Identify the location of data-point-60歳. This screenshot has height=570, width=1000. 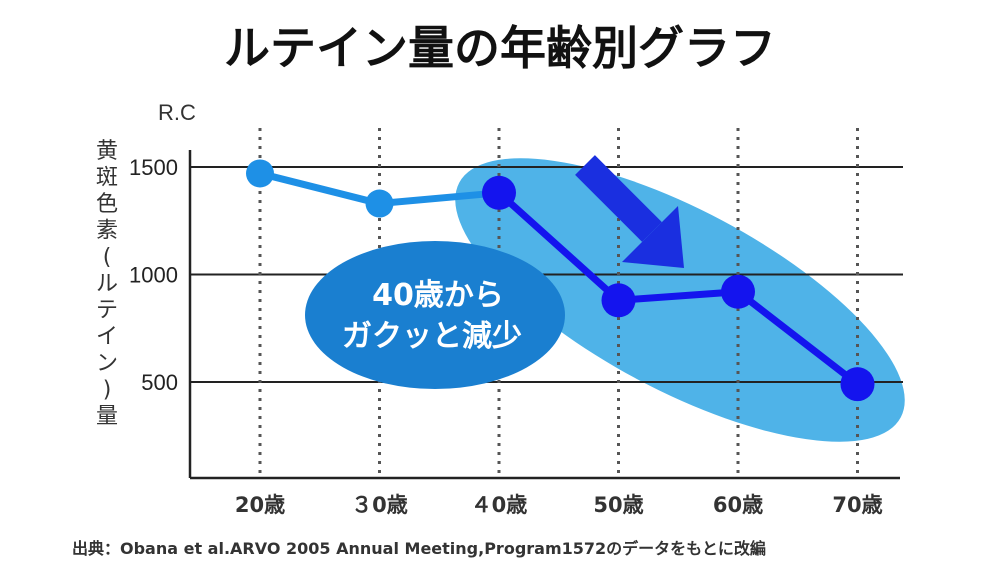
(738, 291).